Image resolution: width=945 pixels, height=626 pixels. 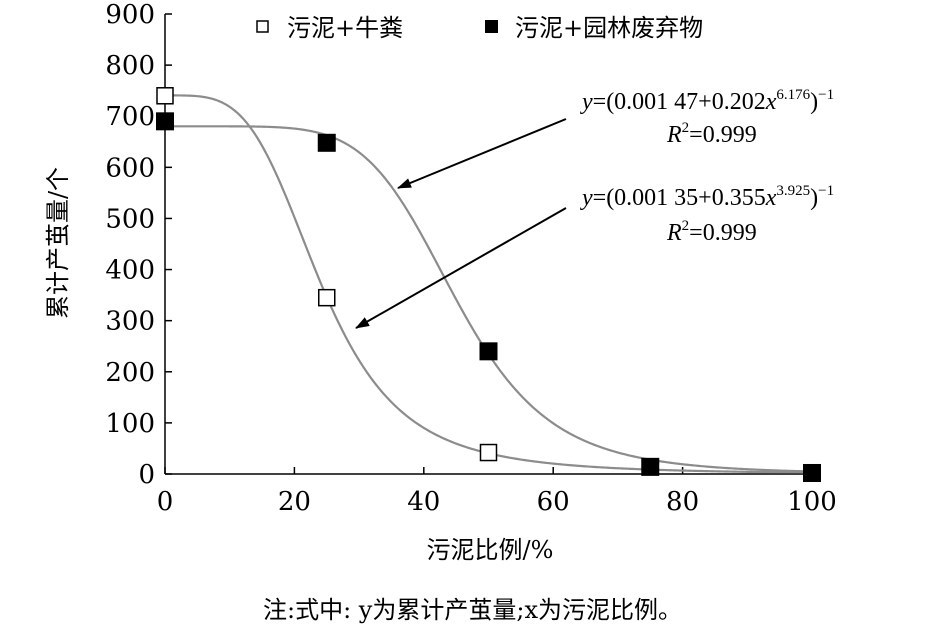 What do you see at coordinates (262, 26) in the screenshot?
I see `legend-marker-open-square` at bounding box center [262, 26].